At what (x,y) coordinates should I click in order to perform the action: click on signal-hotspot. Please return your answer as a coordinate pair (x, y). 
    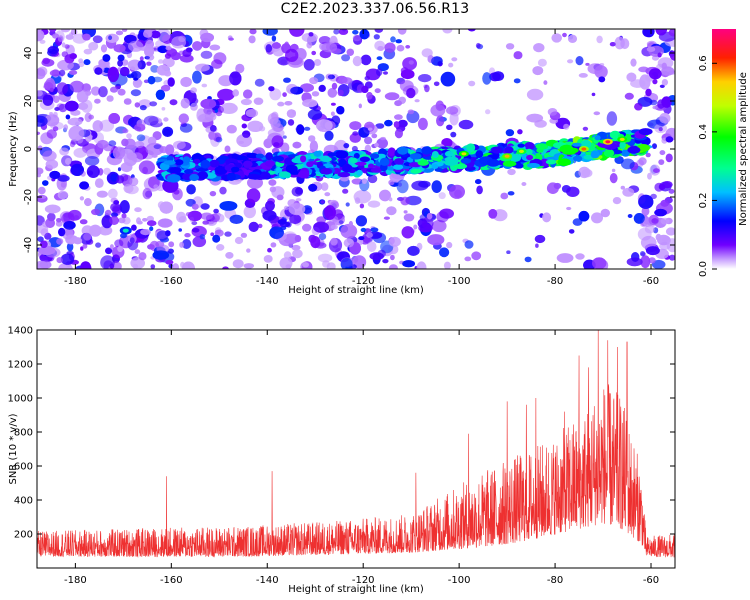
    Looking at the image, I should click on (521, 151).